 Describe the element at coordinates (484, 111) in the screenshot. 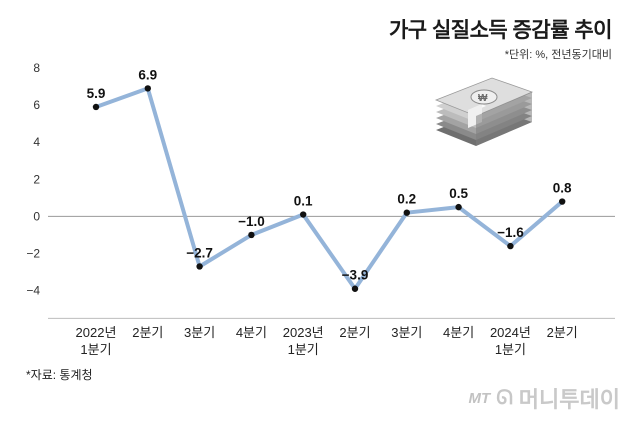

I see `money-stack-icon: ₩` at that location.